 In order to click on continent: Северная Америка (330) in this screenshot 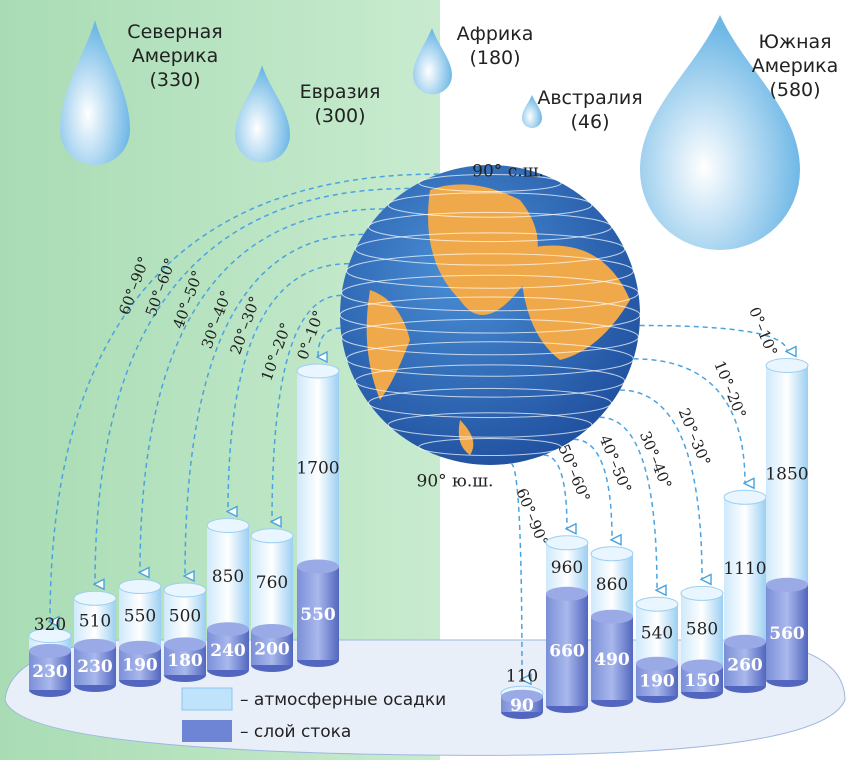, I will do `click(175, 56)`.